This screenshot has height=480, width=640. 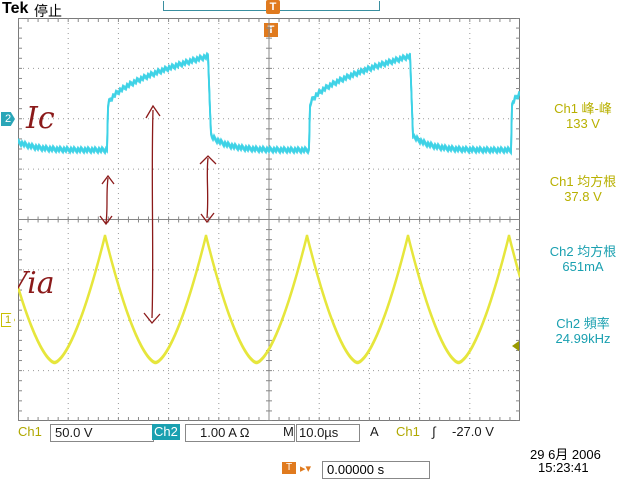 What do you see at coordinates (565, 454) in the screenshot?
I see `date-display: 29 6月 2006` at bounding box center [565, 454].